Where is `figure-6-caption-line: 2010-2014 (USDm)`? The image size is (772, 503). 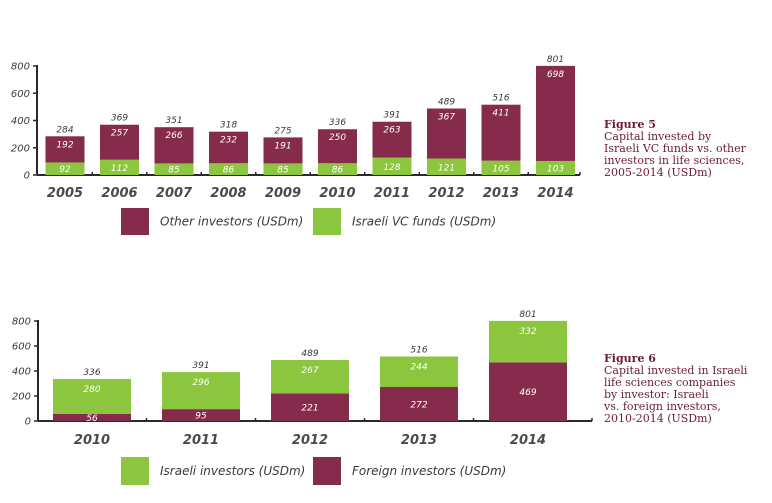 figure-6-caption-line: 2010-2014 (USDm) is located at coordinates (658, 418).